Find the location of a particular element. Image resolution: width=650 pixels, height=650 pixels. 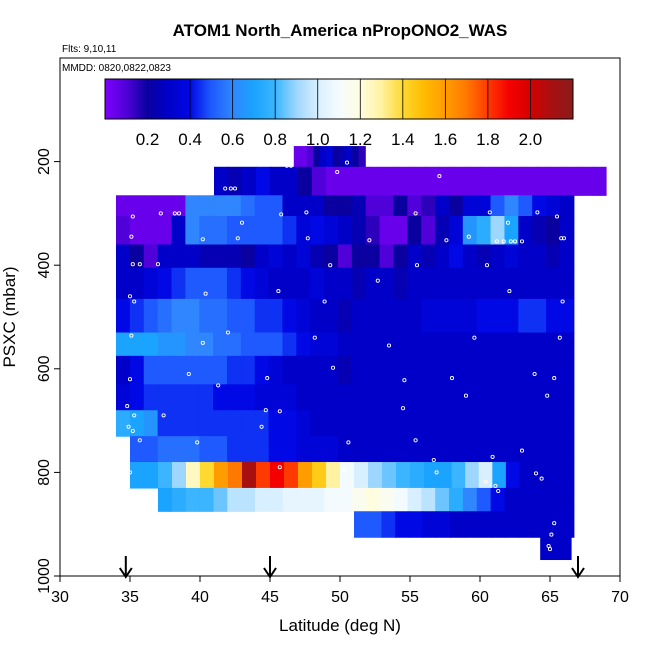

colorbar-tick-label: 0.6 is located at coordinates (233, 139).